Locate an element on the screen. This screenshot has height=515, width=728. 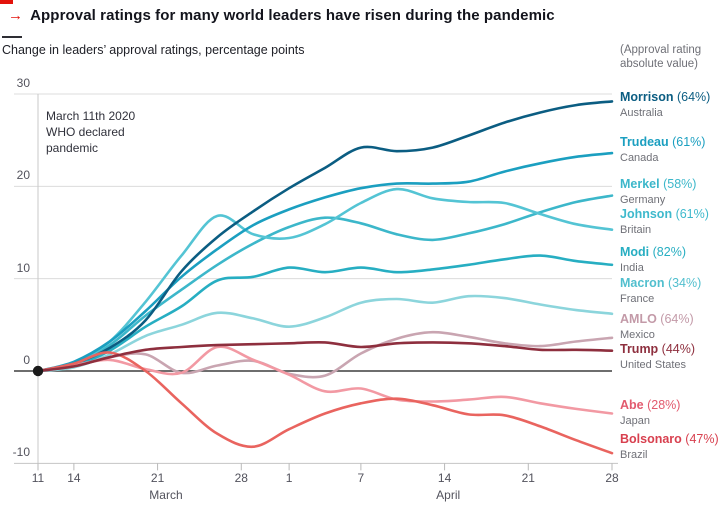
x-tick-label-1: 1 is located at coordinates (289, 478).